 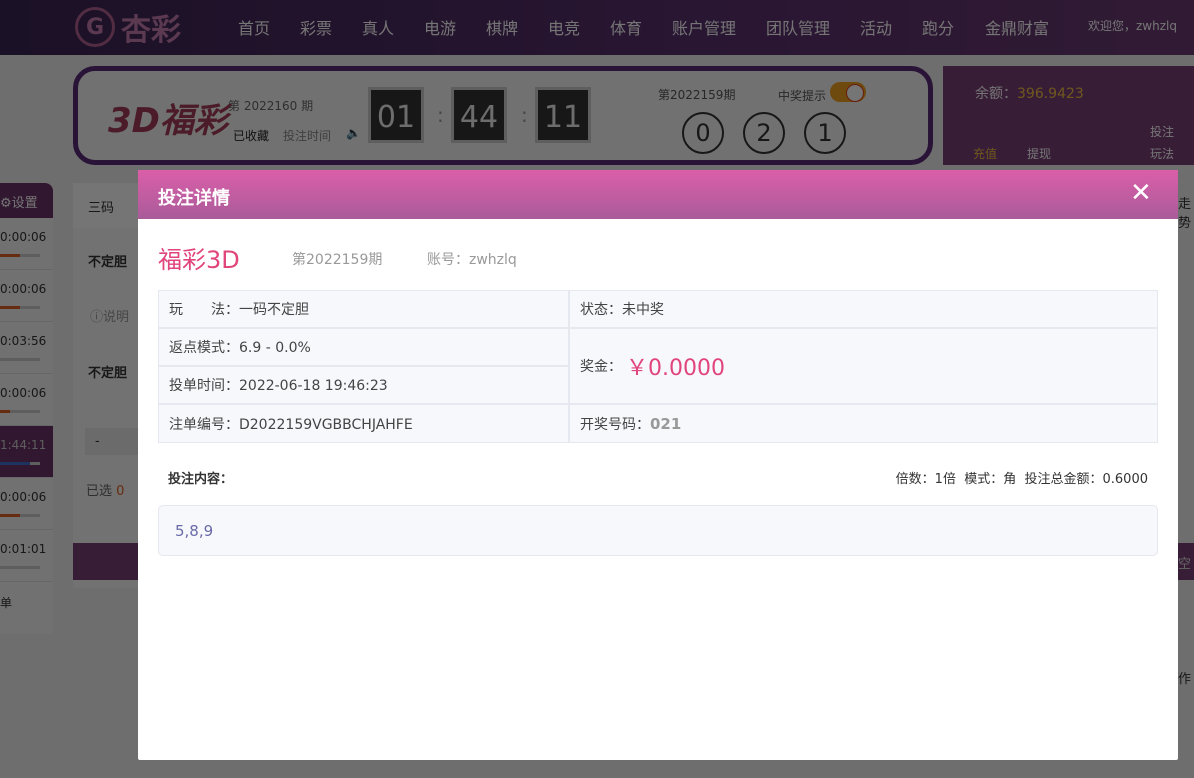 What do you see at coordinates (151, 30) in the screenshot?
I see `logo-text: 杏彩` at bounding box center [151, 30].